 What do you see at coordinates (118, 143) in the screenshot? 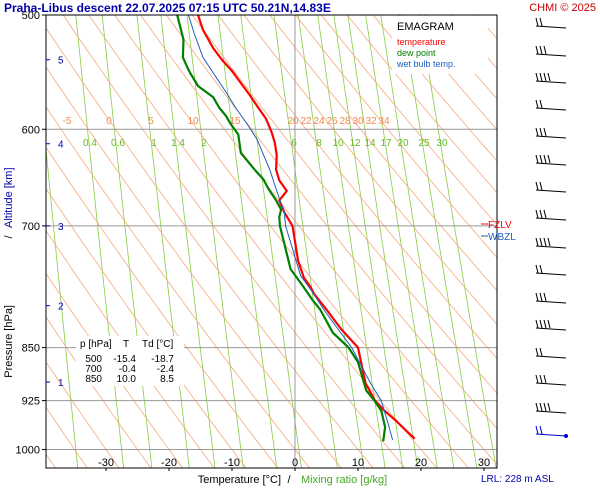
I see `mixing-ratio-label: 0.6` at bounding box center [118, 143].